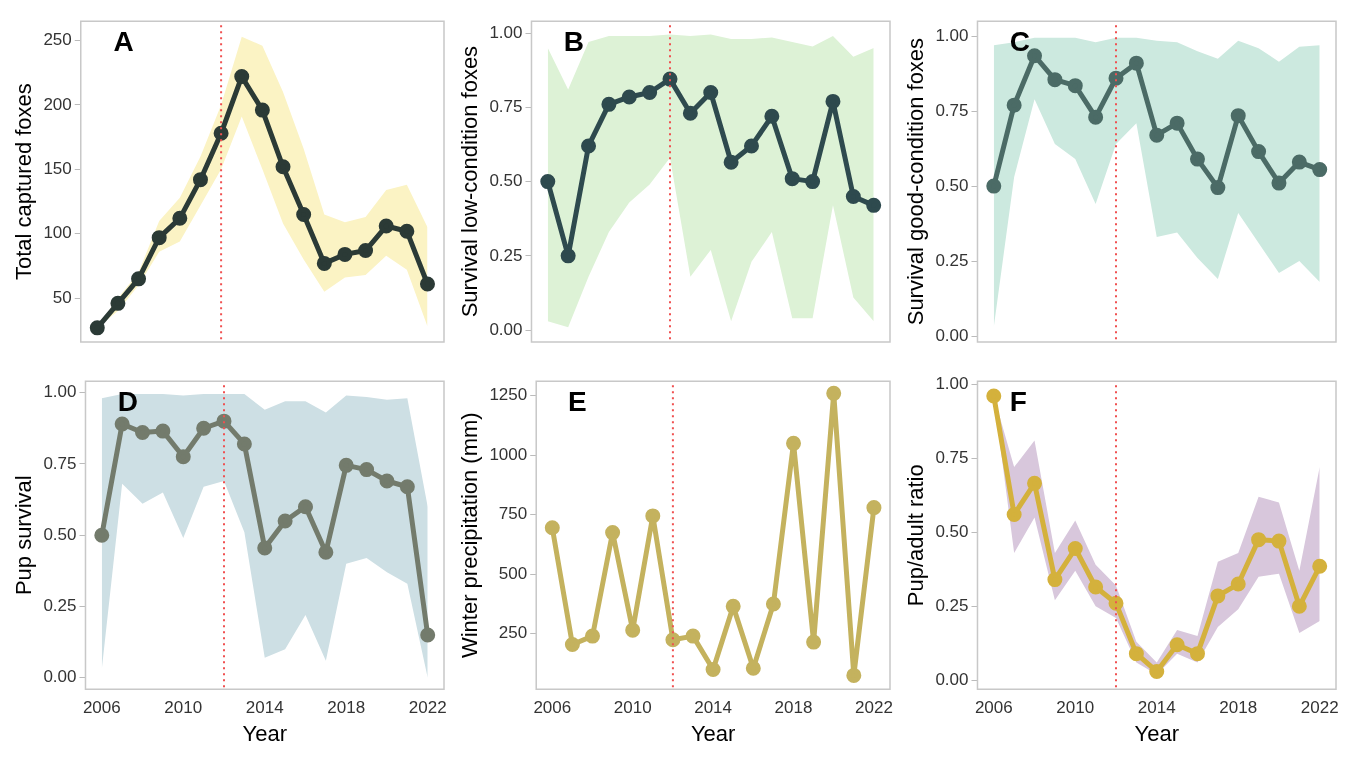 This screenshot has width=1356, height=757. What do you see at coordinates (916, 535) in the screenshot?
I see `y-axis-title: Pup/adult ratio` at bounding box center [916, 535].